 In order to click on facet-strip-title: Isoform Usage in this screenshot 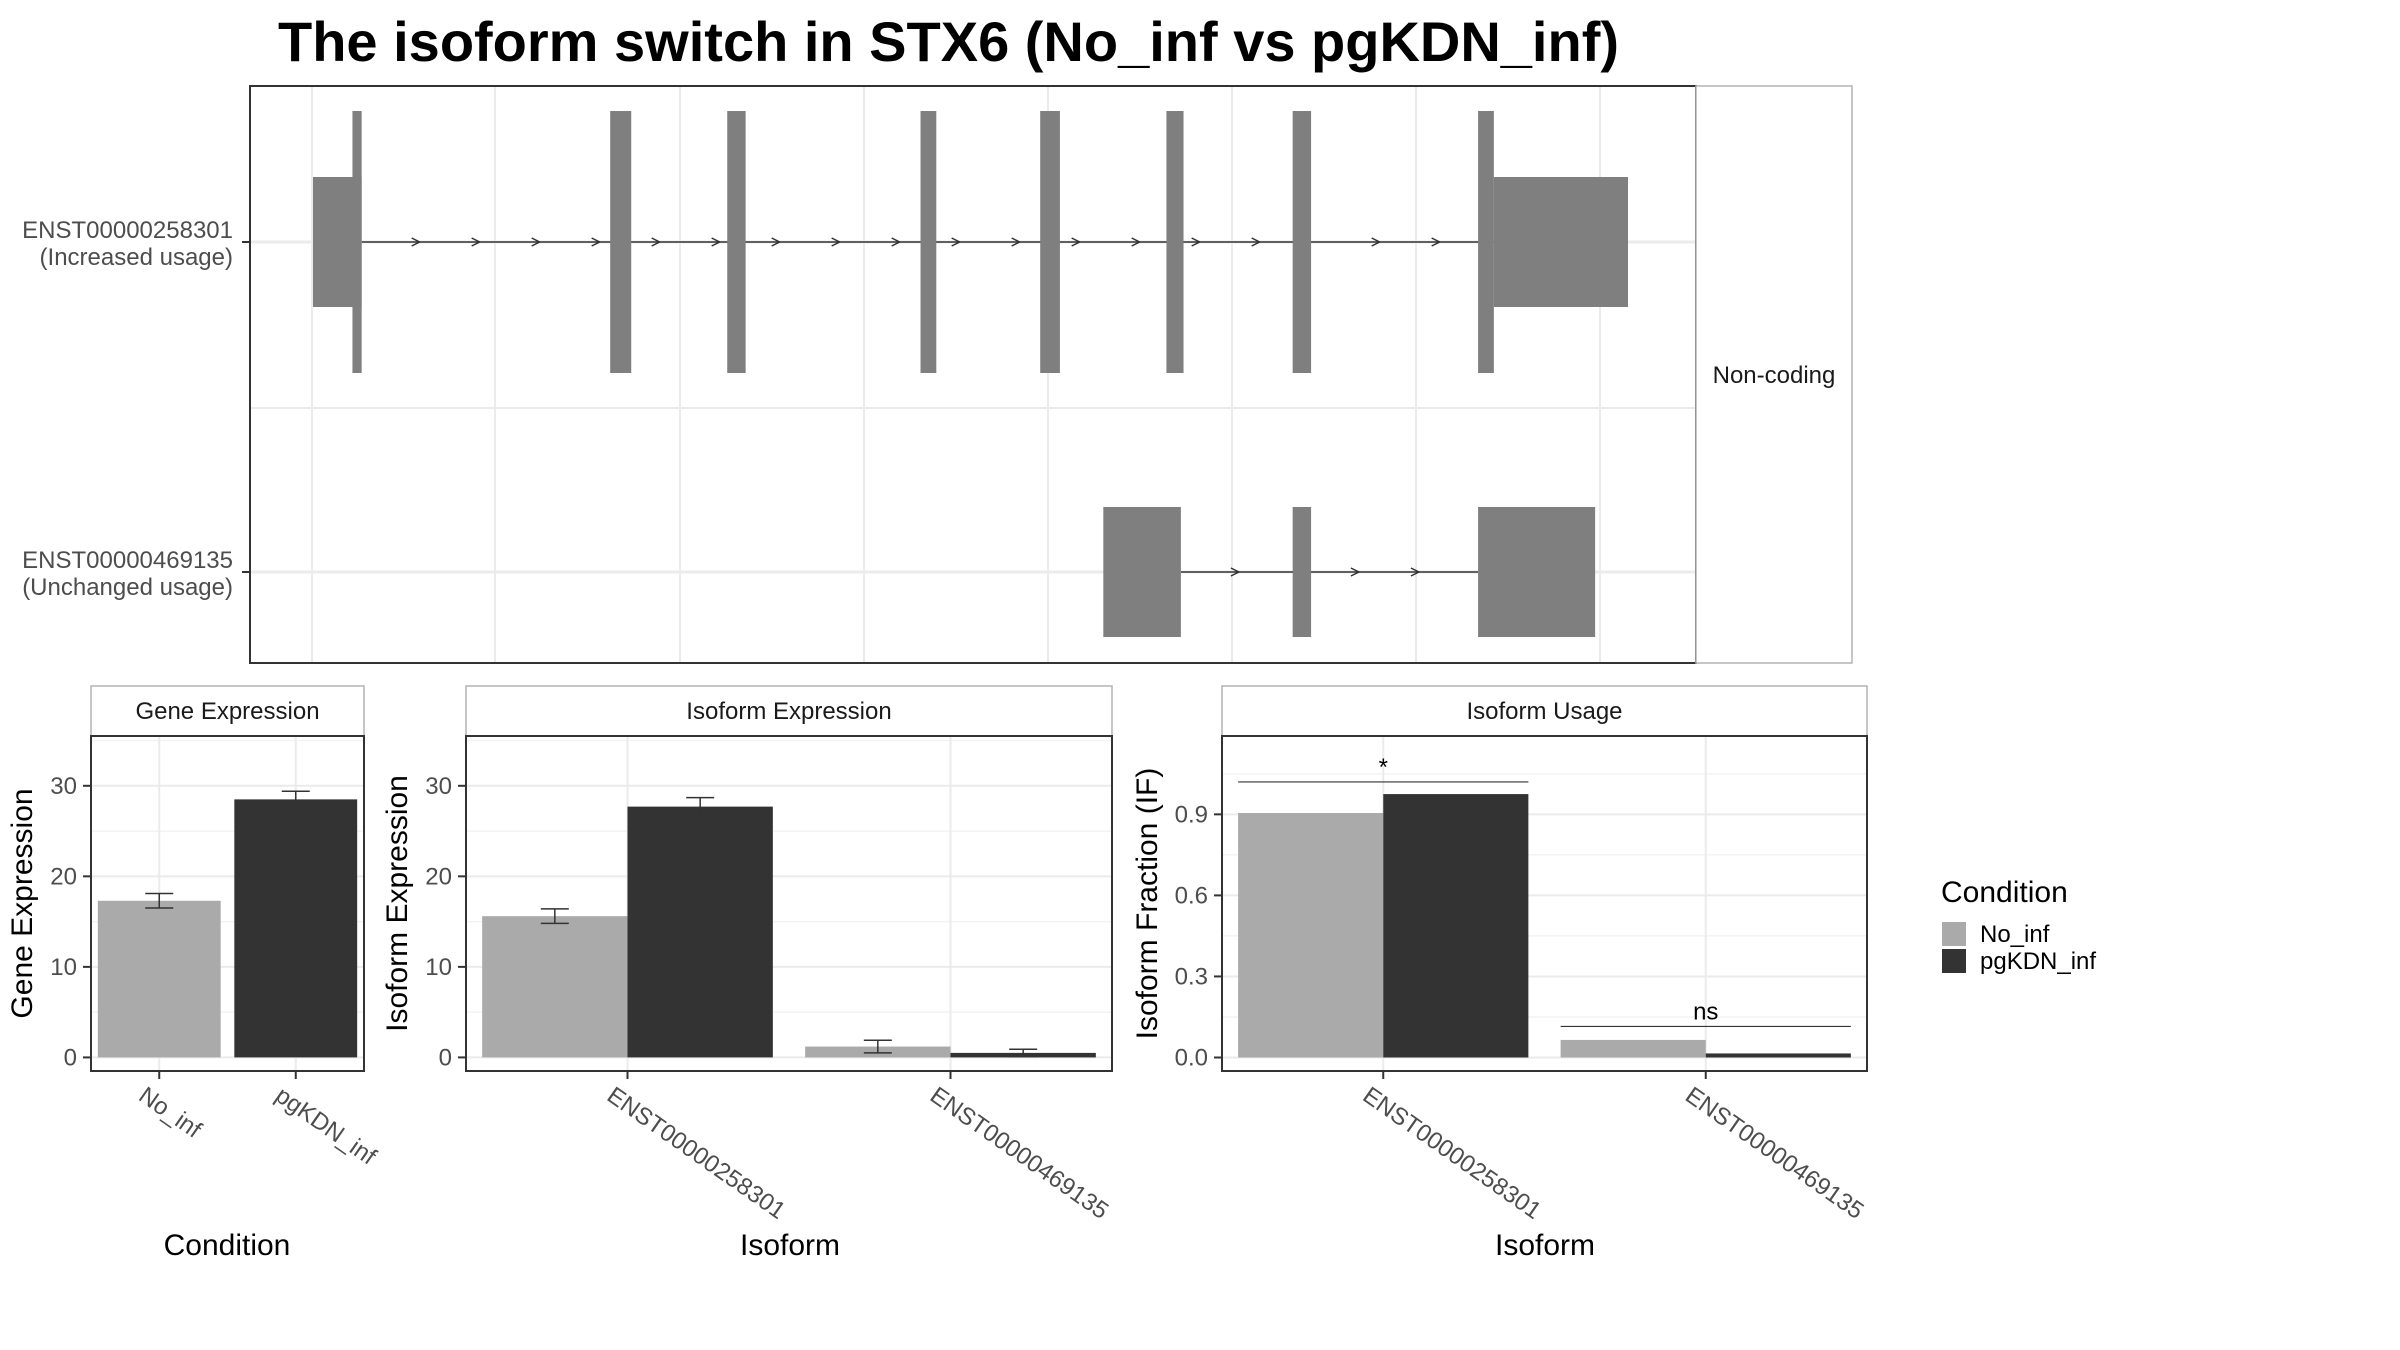, I will do `click(1544, 711)`.